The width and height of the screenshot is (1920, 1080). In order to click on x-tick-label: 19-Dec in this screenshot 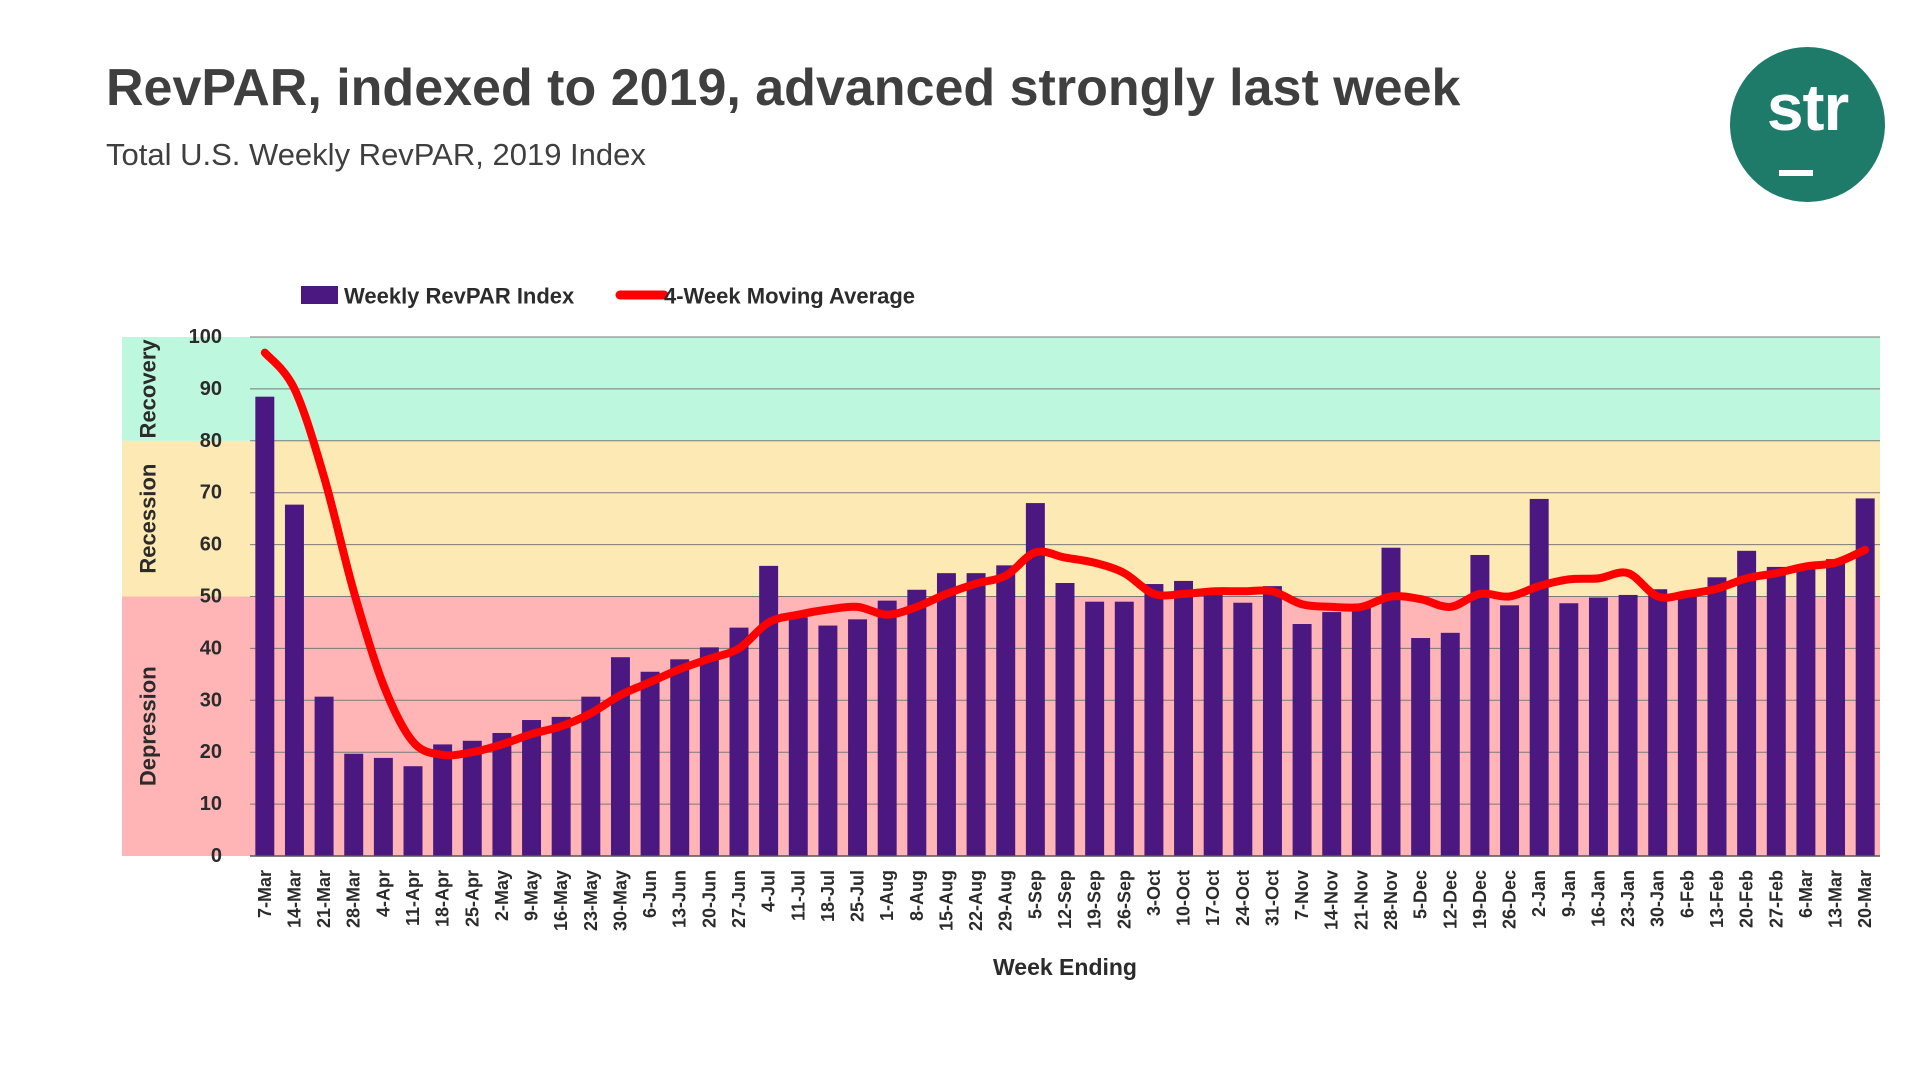, I will do `click(1480, 899)`.